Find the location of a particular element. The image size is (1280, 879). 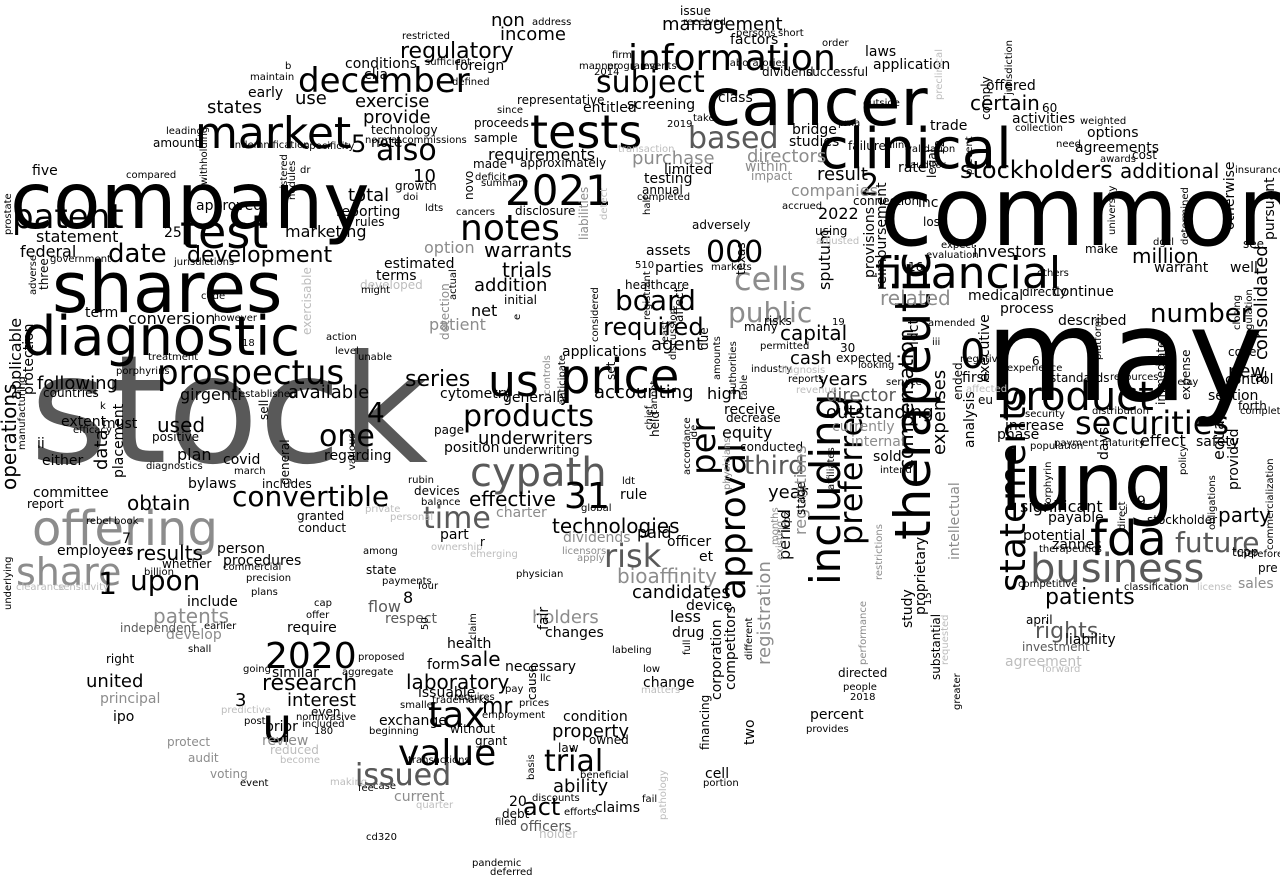

word-level: level is located at coordinates (347, 351).